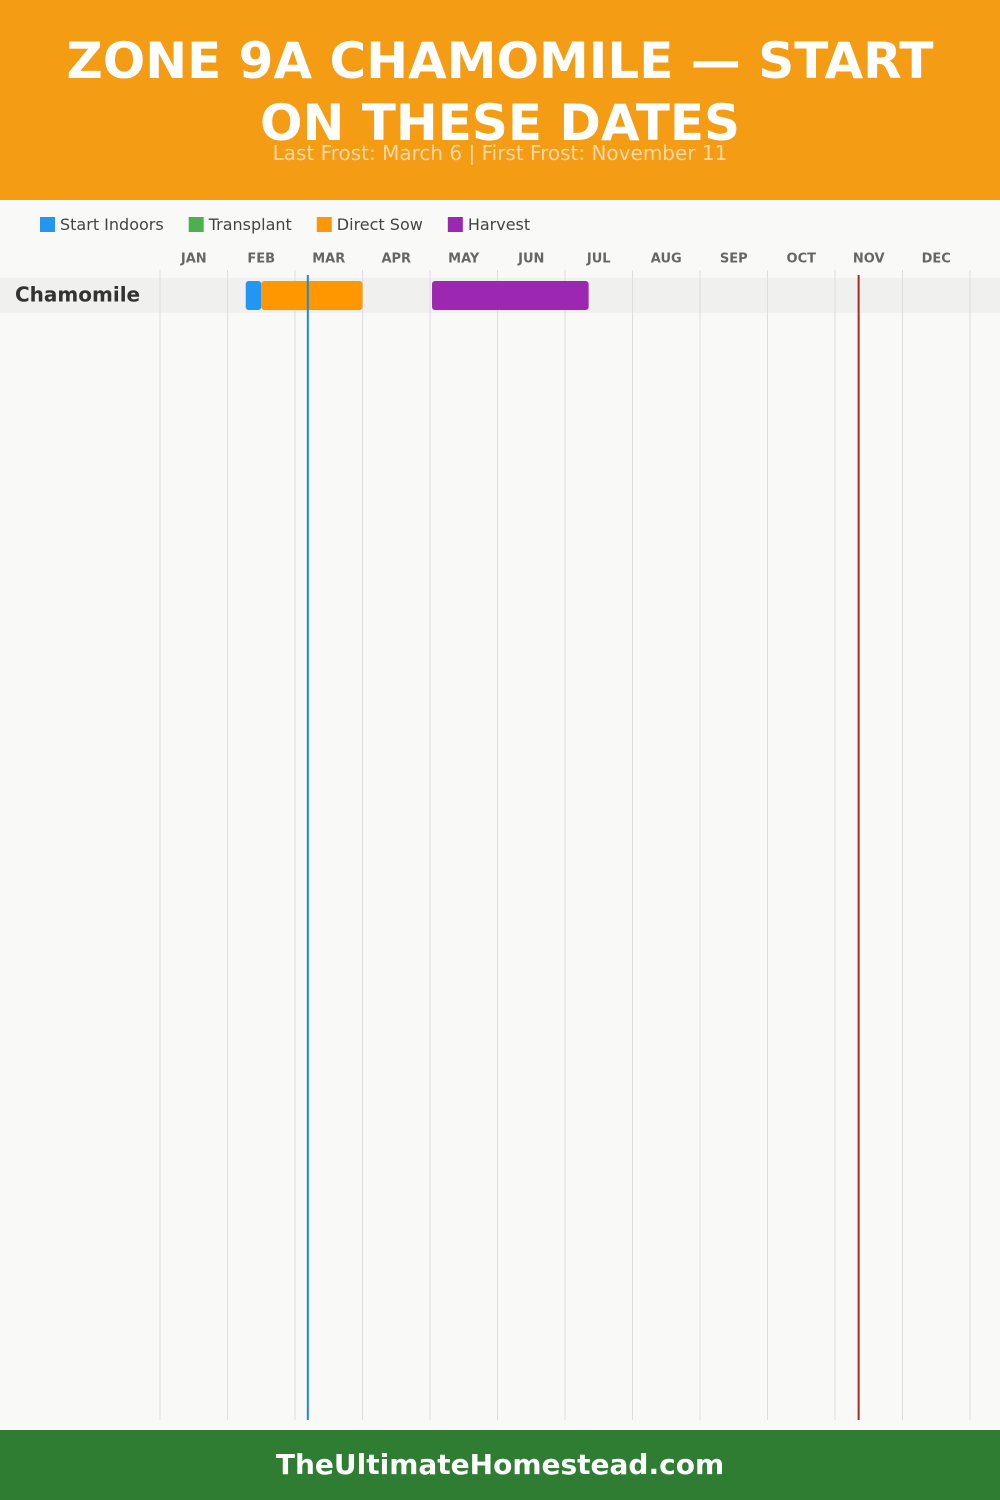 The width and height of the screenshot is (1000, 1500). Describe the element at coordinates (598, 259) in the screenshot. I see `x-tick-label: JUL` at that location.